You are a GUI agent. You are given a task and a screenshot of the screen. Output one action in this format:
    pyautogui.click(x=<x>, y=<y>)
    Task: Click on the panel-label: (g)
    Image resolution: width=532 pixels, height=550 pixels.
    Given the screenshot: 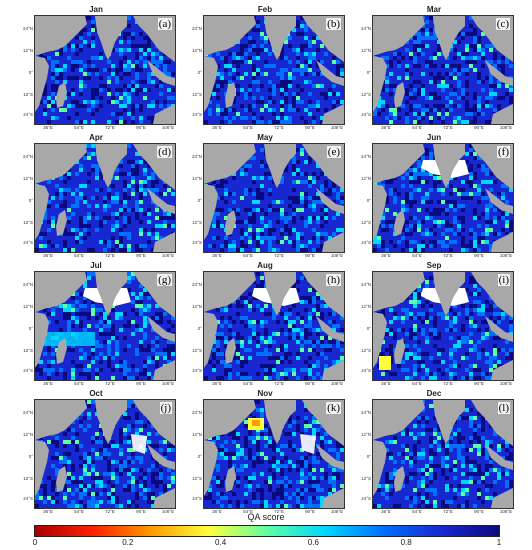 What is the action you would take?
    pyautogui.click(x=164, y=280)
    